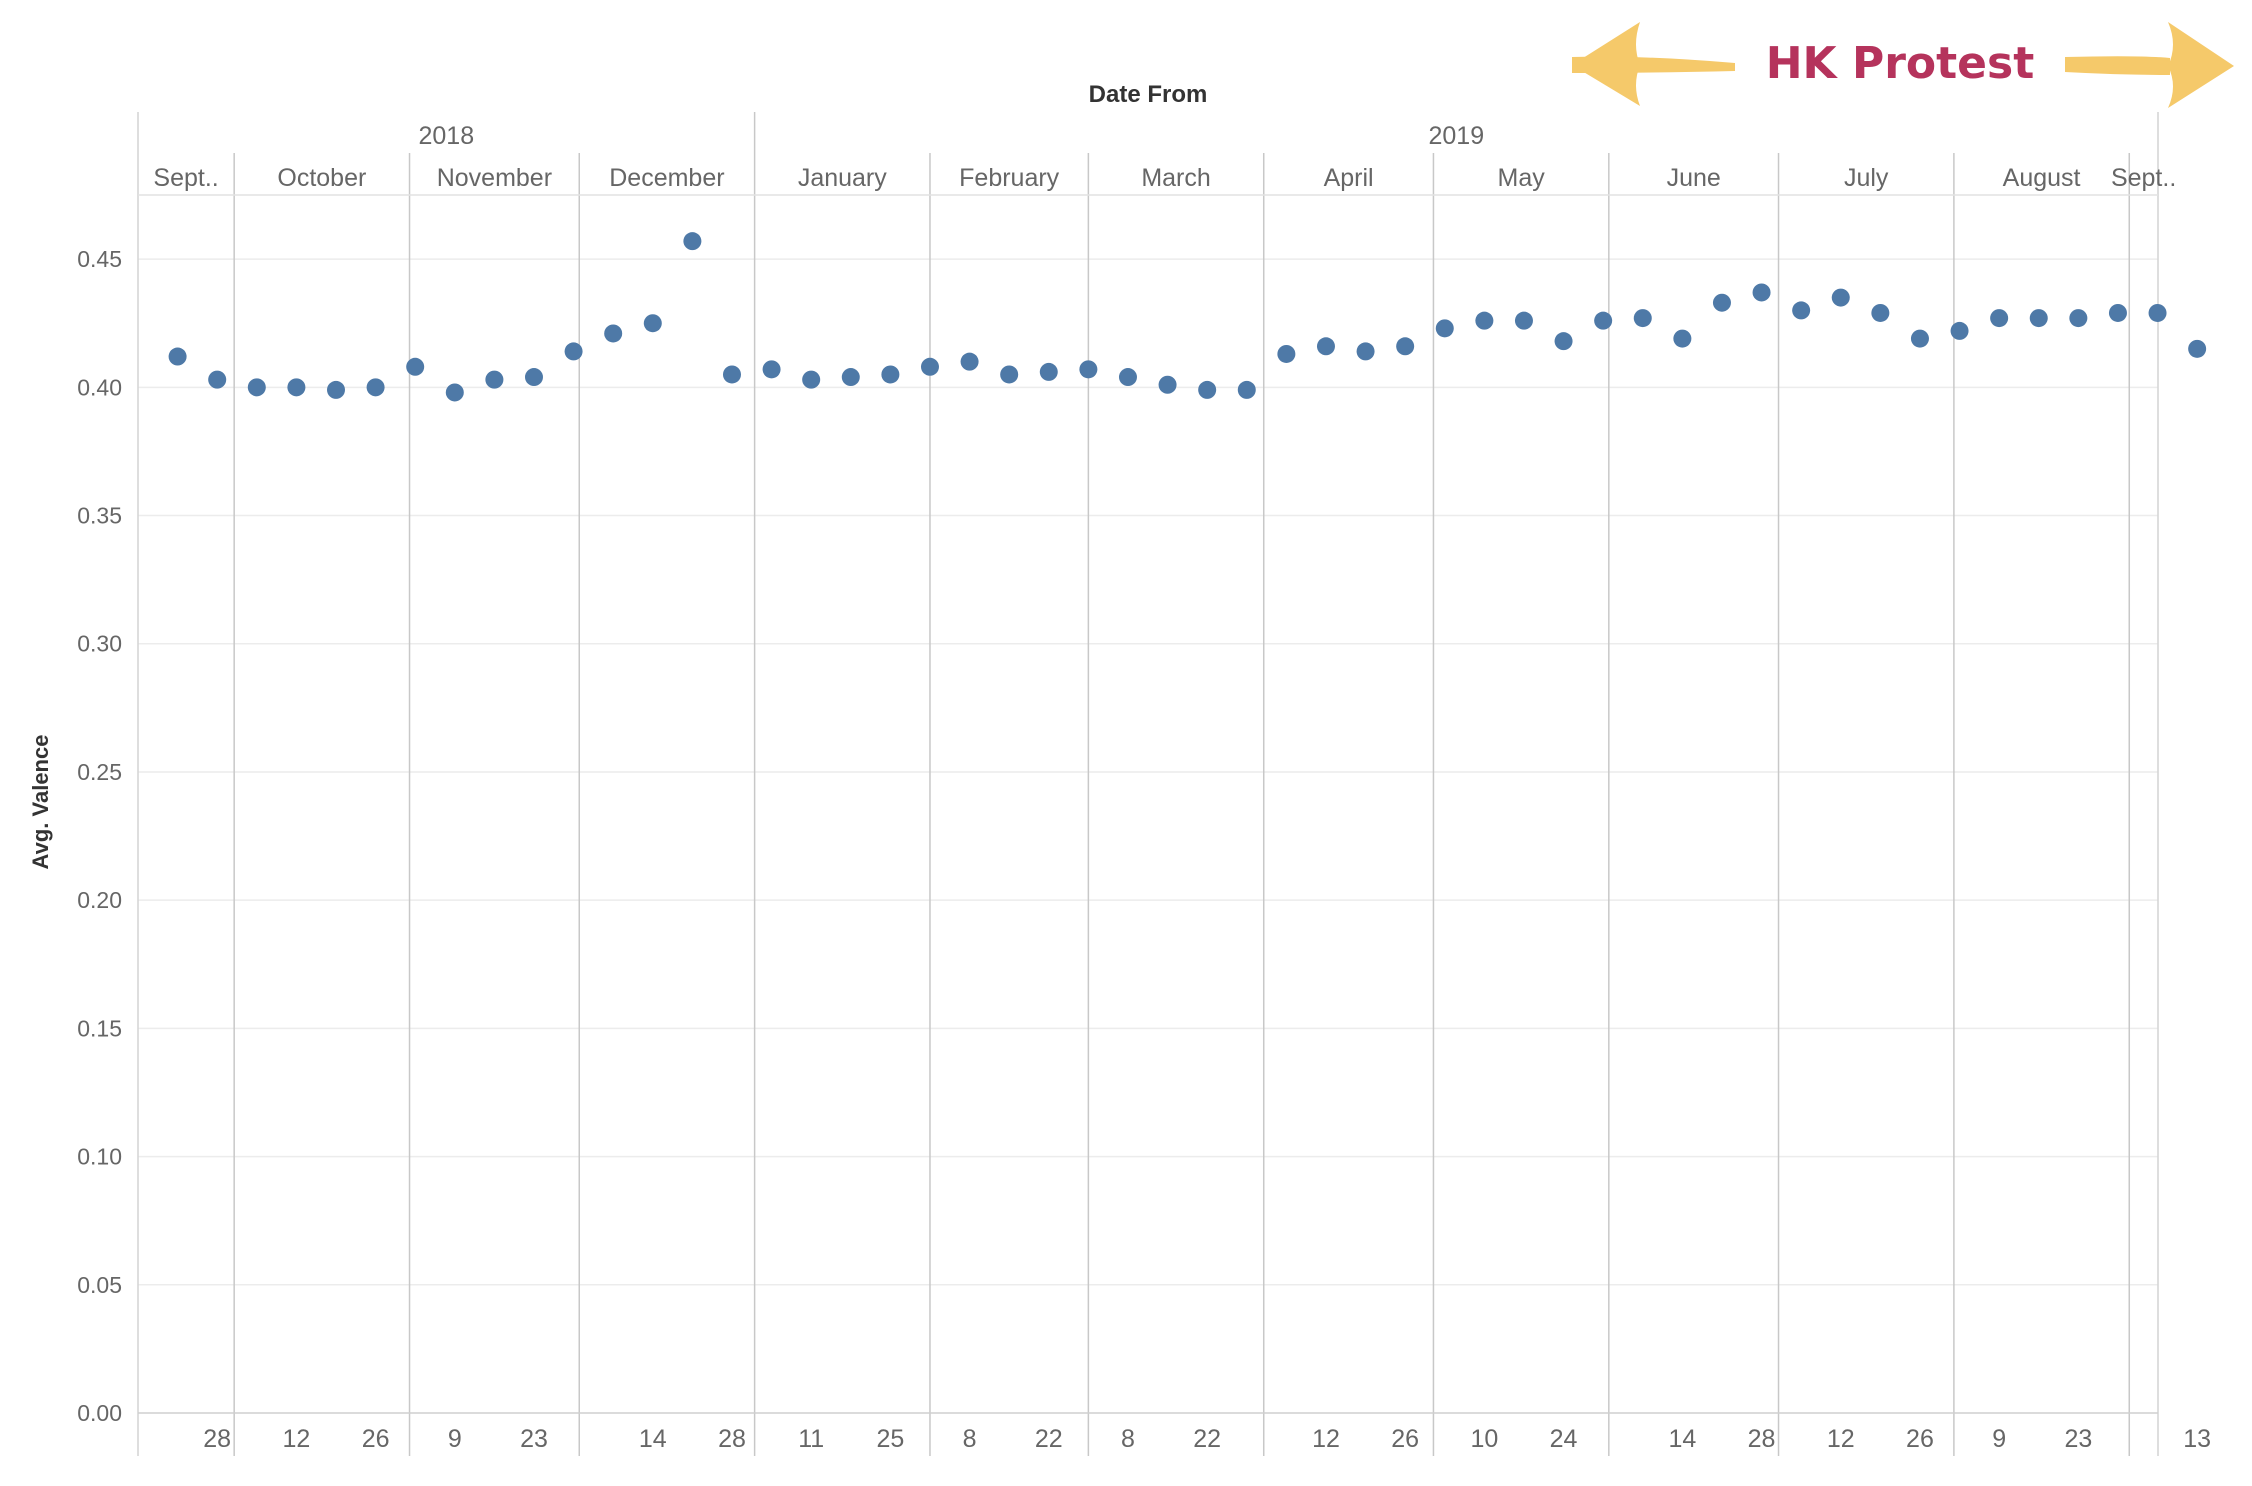 The image size is (2252, 1486). What do you see at coordinates (1564, 1439) in the screenshot?
I see `x-tick-label: 24` at bounding box center [1564, 1439].